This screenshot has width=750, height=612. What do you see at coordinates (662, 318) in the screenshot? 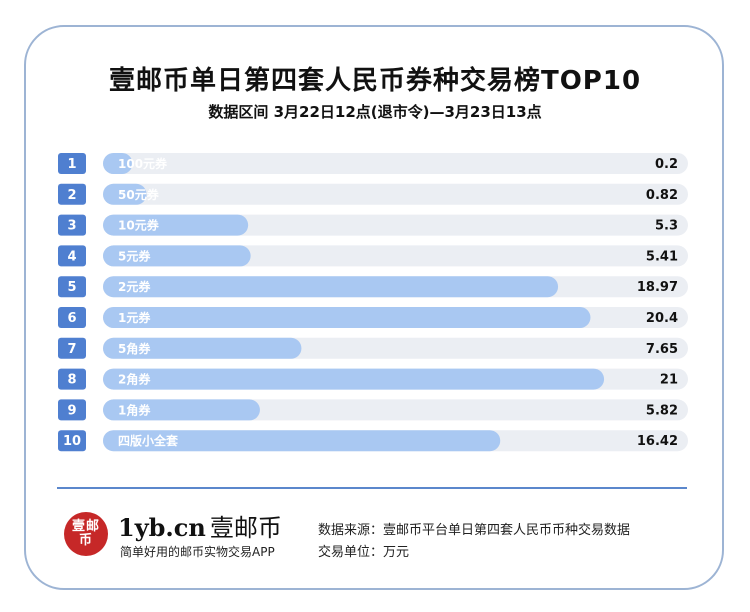
I see `value-label: 20.4` at bounding box center [662, 318].